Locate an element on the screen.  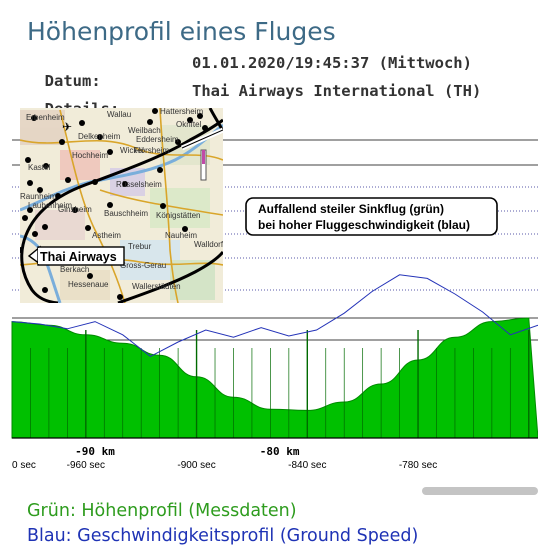
annotation-line-2: bei hoher Fluggeschwindigkeit (blau) is located at coordinates (364, 225).